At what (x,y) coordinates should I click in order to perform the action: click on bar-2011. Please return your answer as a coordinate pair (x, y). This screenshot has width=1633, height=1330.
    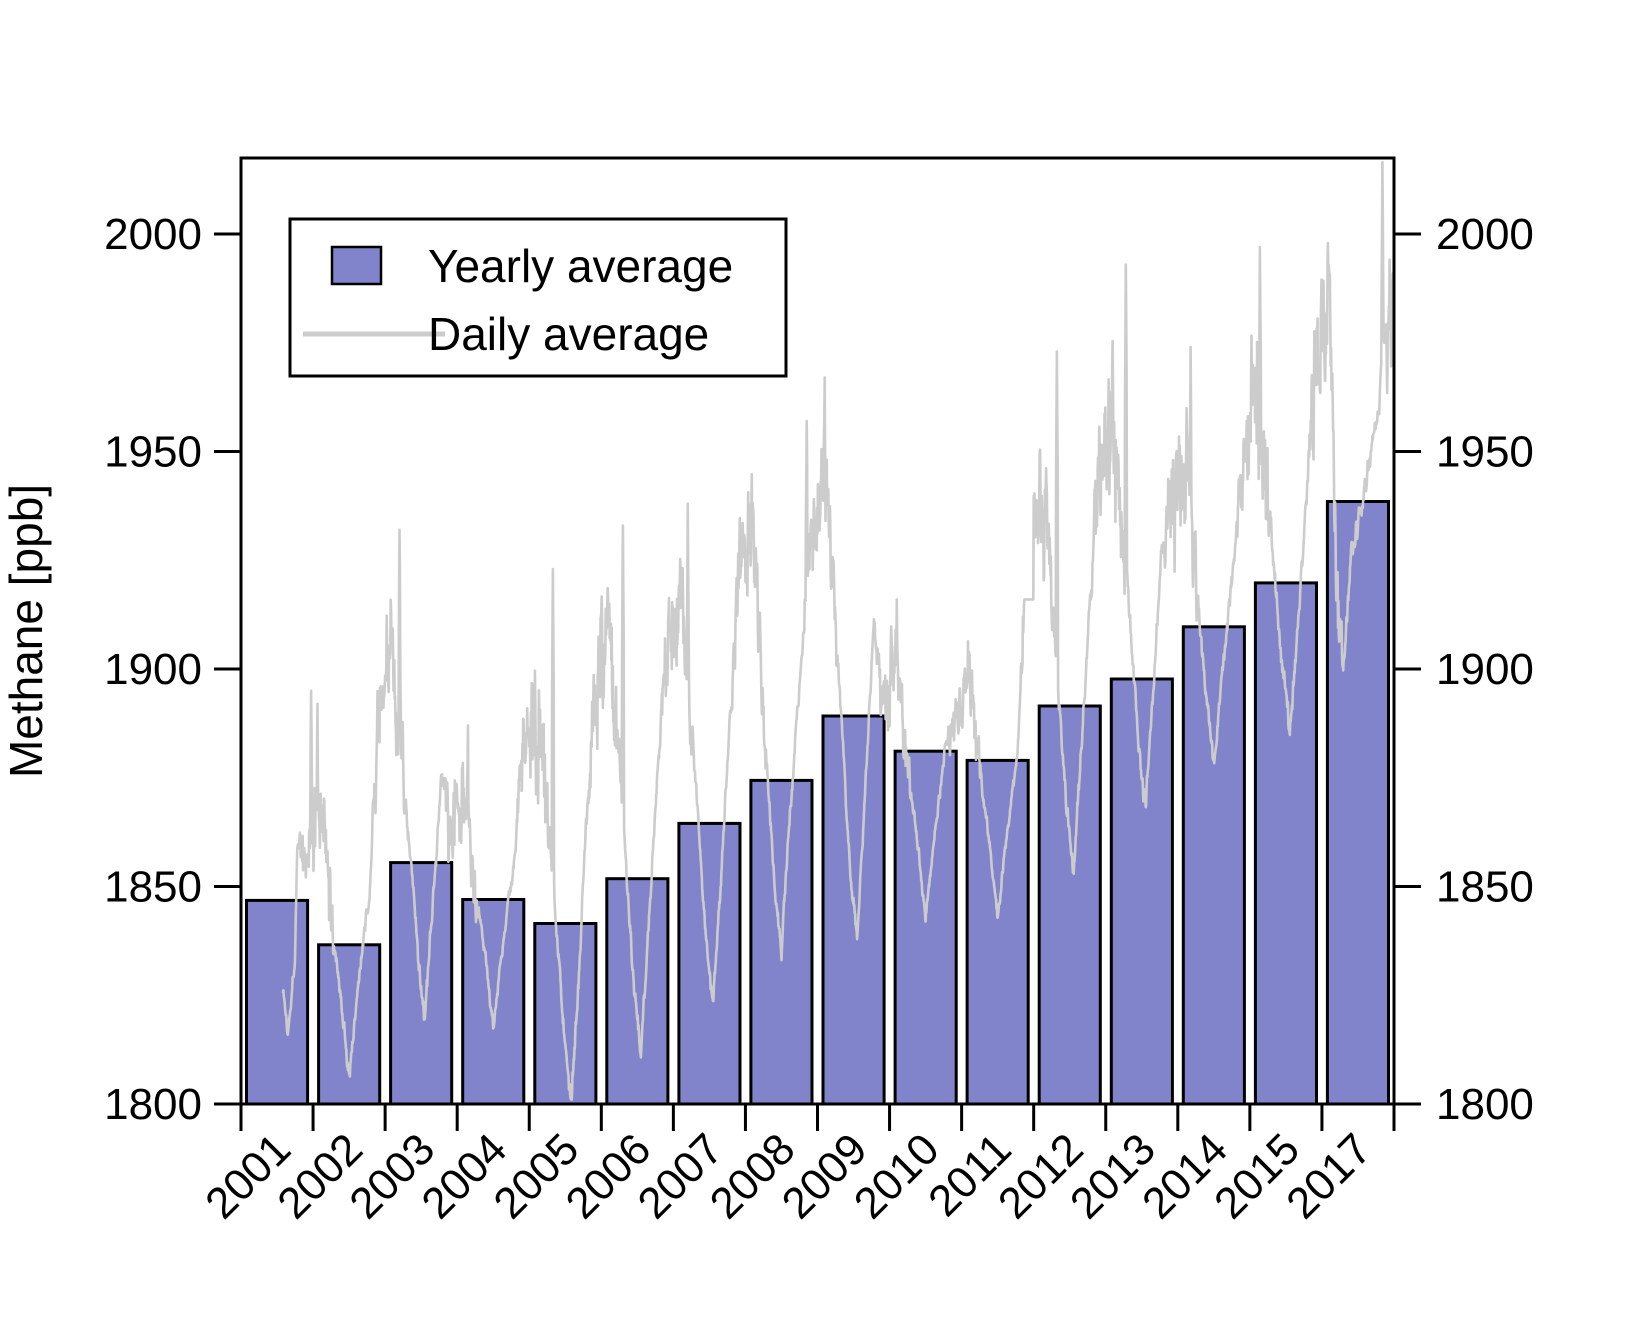
    Looking at the image, I should click on (997, 932).